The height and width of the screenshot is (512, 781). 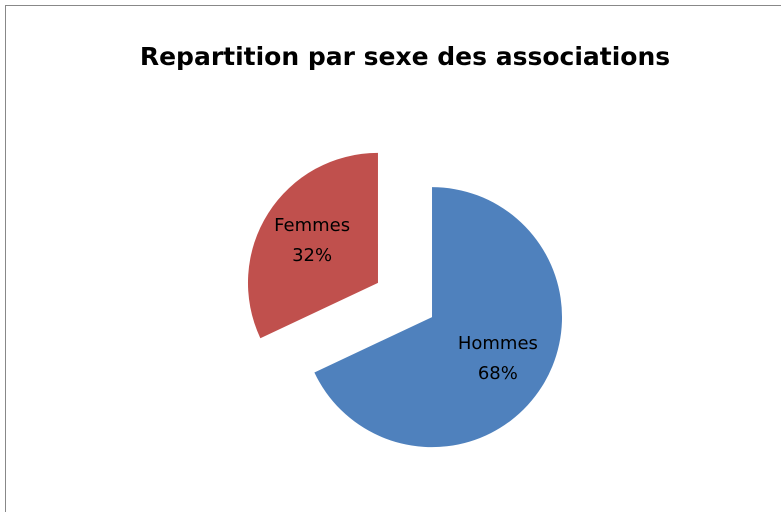 What do you see at coordinates (312, 255) in the screenshot?
I see `slice-value-label: 32%` at bounding box center [312, 255].